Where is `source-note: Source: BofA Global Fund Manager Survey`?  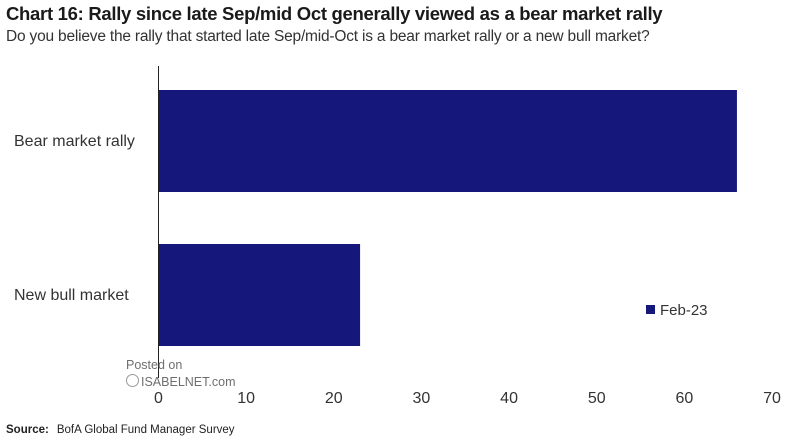
source-note: Source: BofA Global Fund Manager Survey is located at coordinates (120, 430).